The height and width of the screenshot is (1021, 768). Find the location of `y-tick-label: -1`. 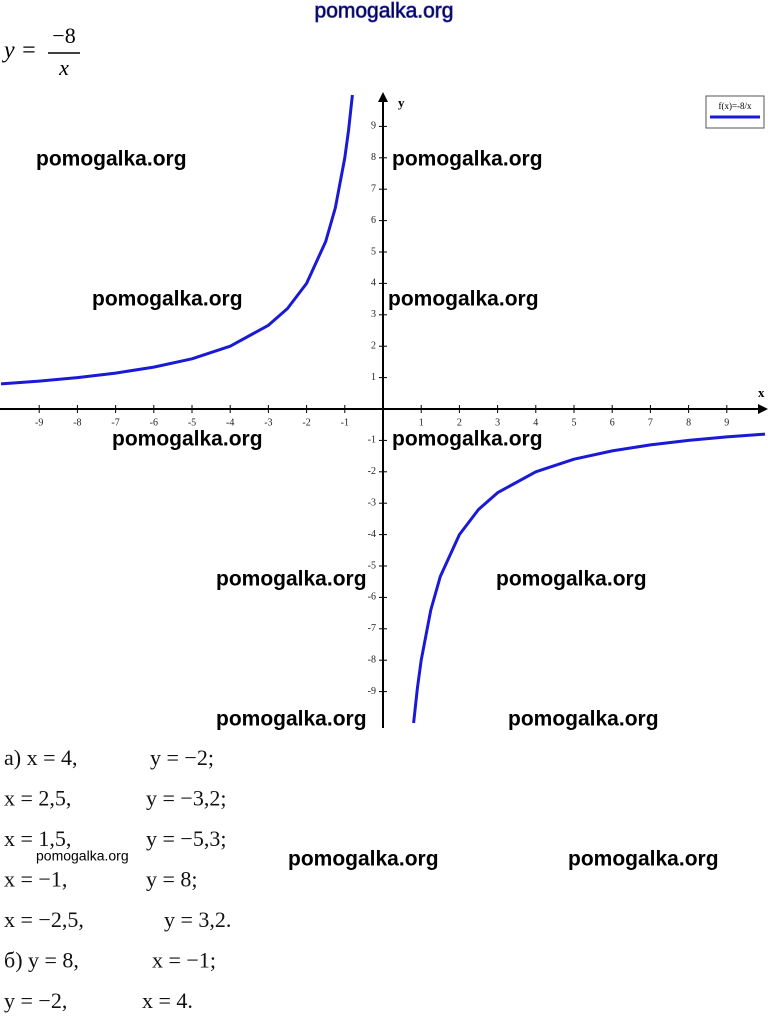

y-tick-label: -1 is located at coordinates (372, 440).